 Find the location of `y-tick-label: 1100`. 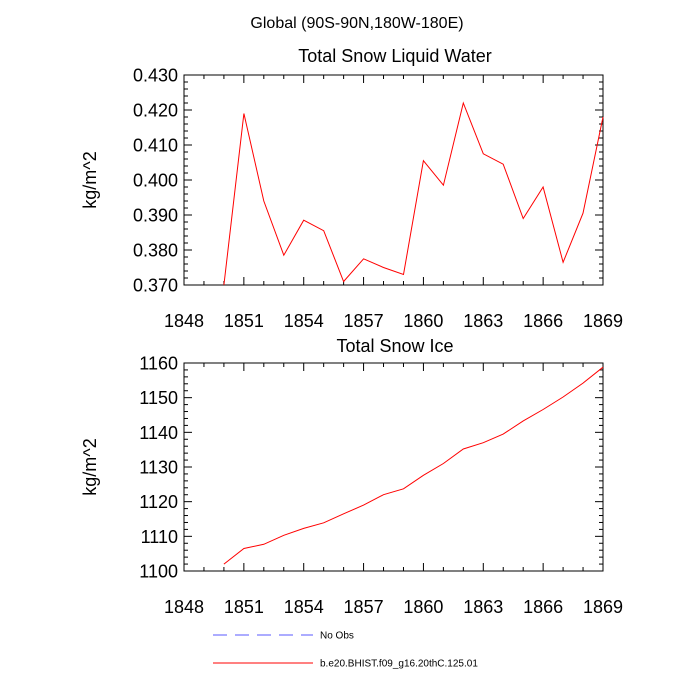

y-tick-label: 1100 is located at coordinates (158, 572).